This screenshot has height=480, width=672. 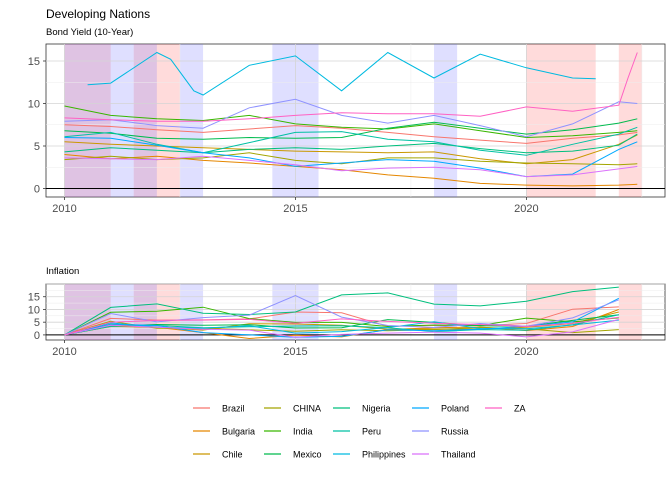 I want to click on inflation-series-nigeria, so click(x=341, y=311).